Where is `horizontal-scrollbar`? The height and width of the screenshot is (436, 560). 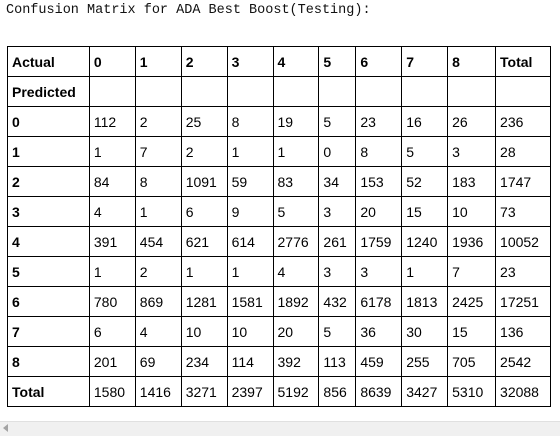 horizontal-scrollbar is located at coordinates (280, 428).